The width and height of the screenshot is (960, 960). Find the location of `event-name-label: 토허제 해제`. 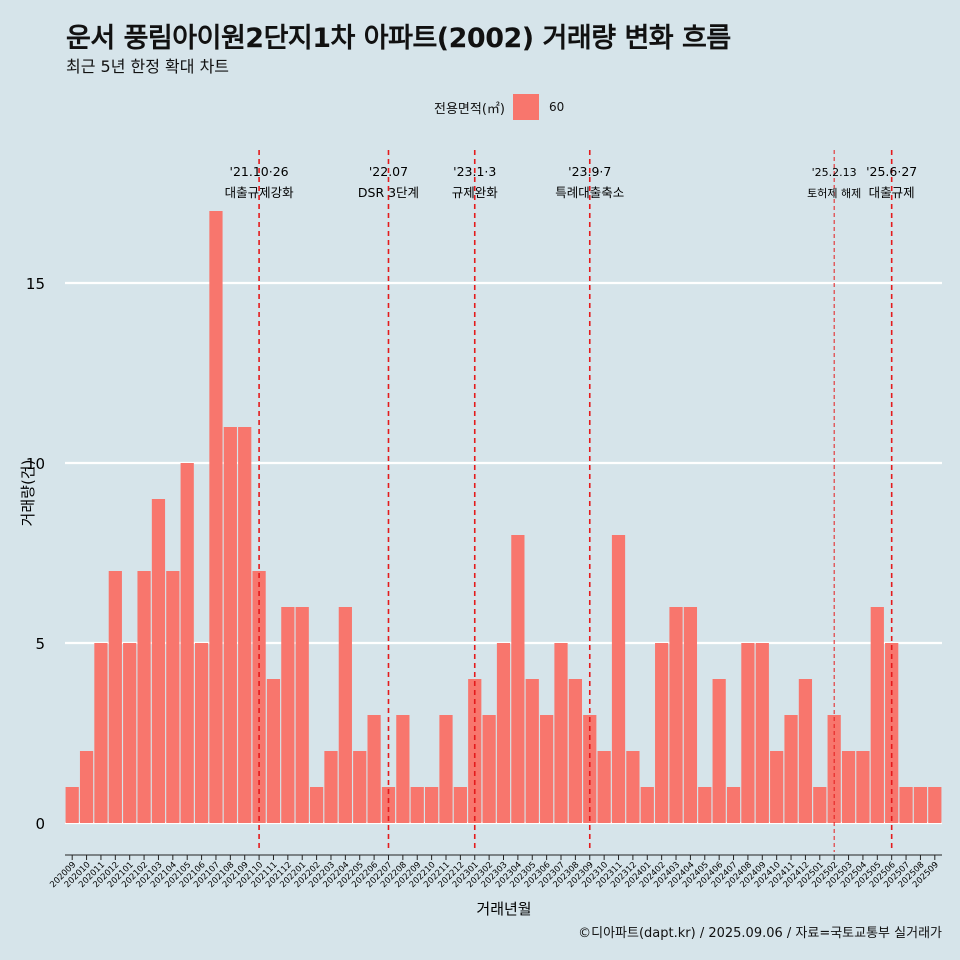

event-name-label: 토허제 해제 is located at coordinates (834, 193).